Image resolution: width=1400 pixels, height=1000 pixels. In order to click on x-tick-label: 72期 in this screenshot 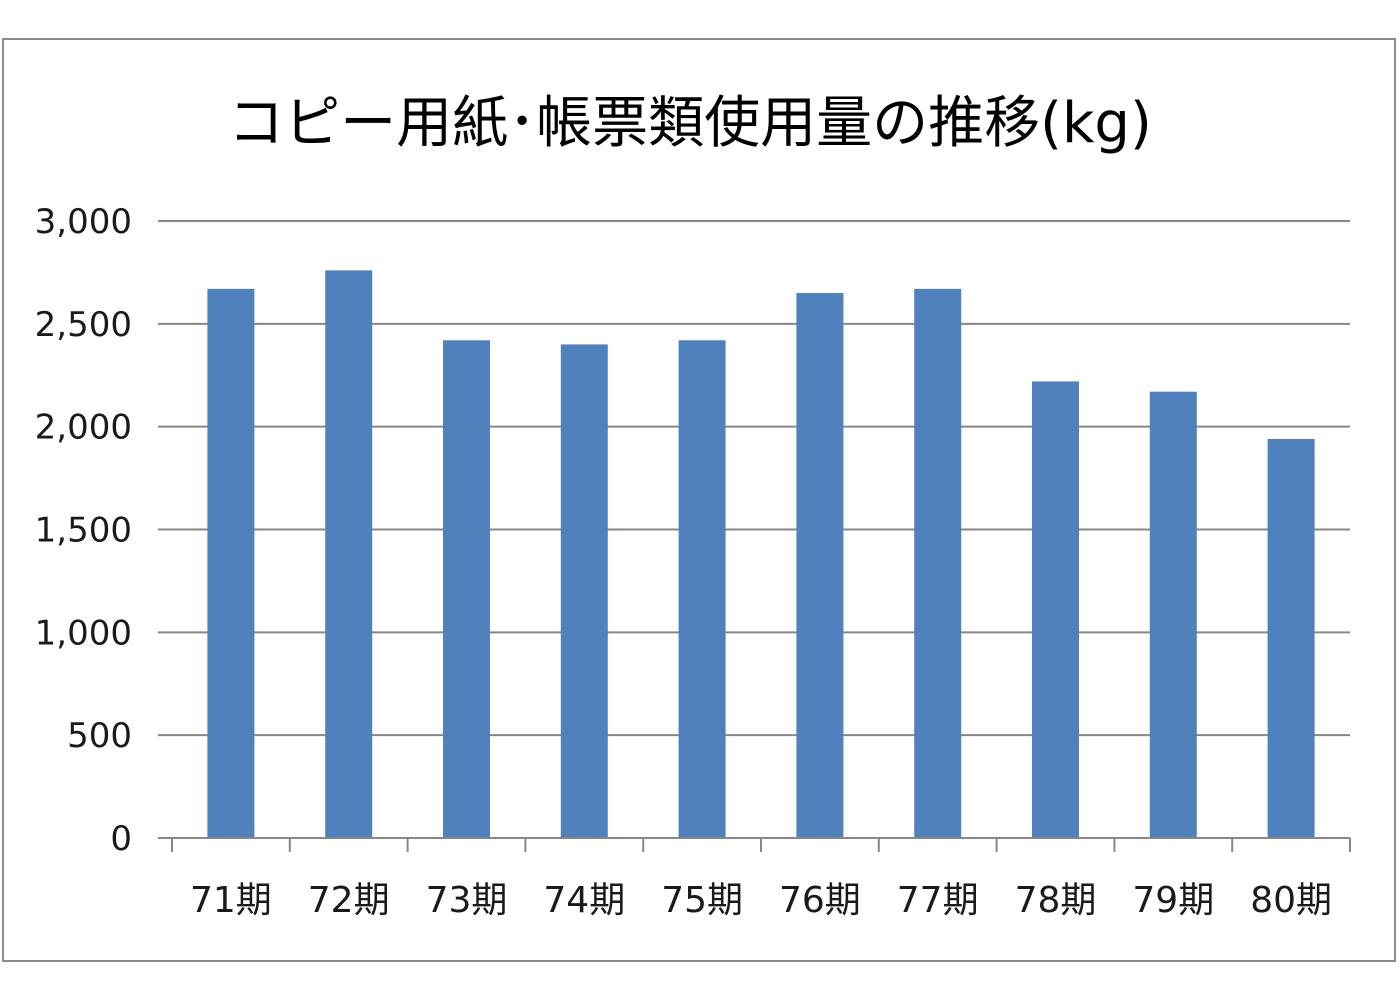, I will do `click(349, 900)`.